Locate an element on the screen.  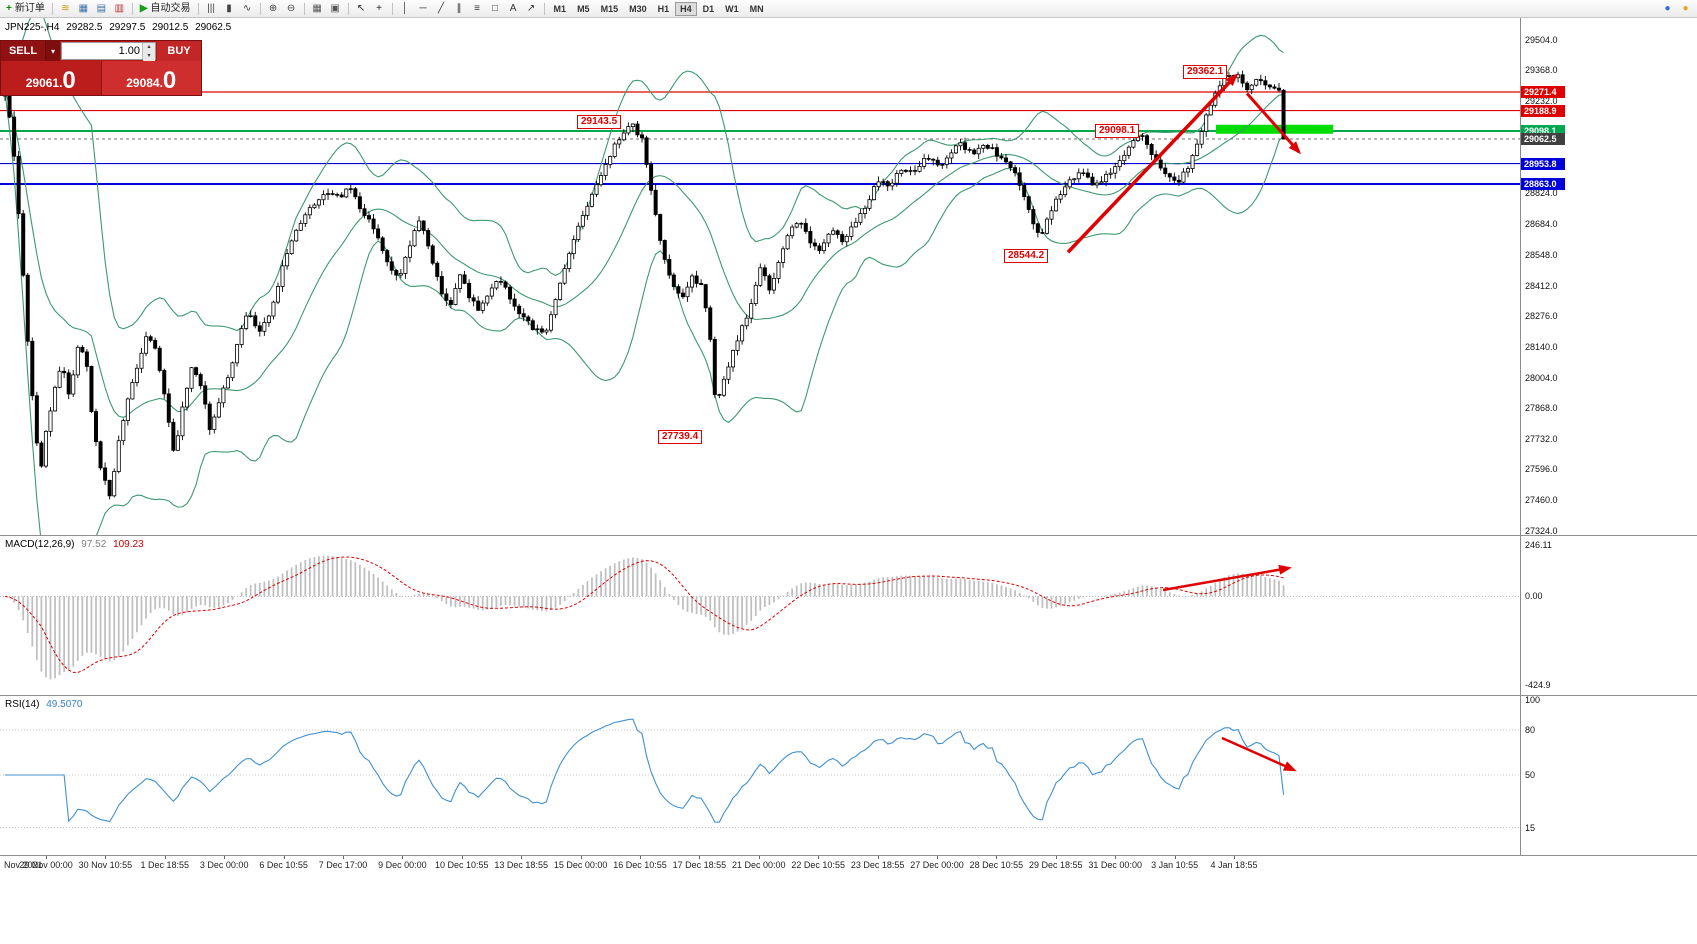
order-options-dropdown: ▾ is located at coordinates (52, 51).